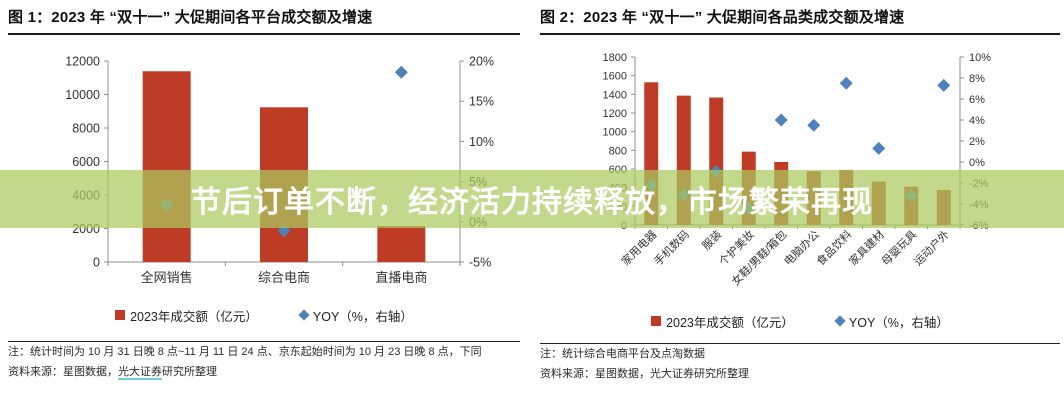  Describe the element at coordinates (284, 277) in the screenshot. I see `svg-text: 综合电商` at that location.